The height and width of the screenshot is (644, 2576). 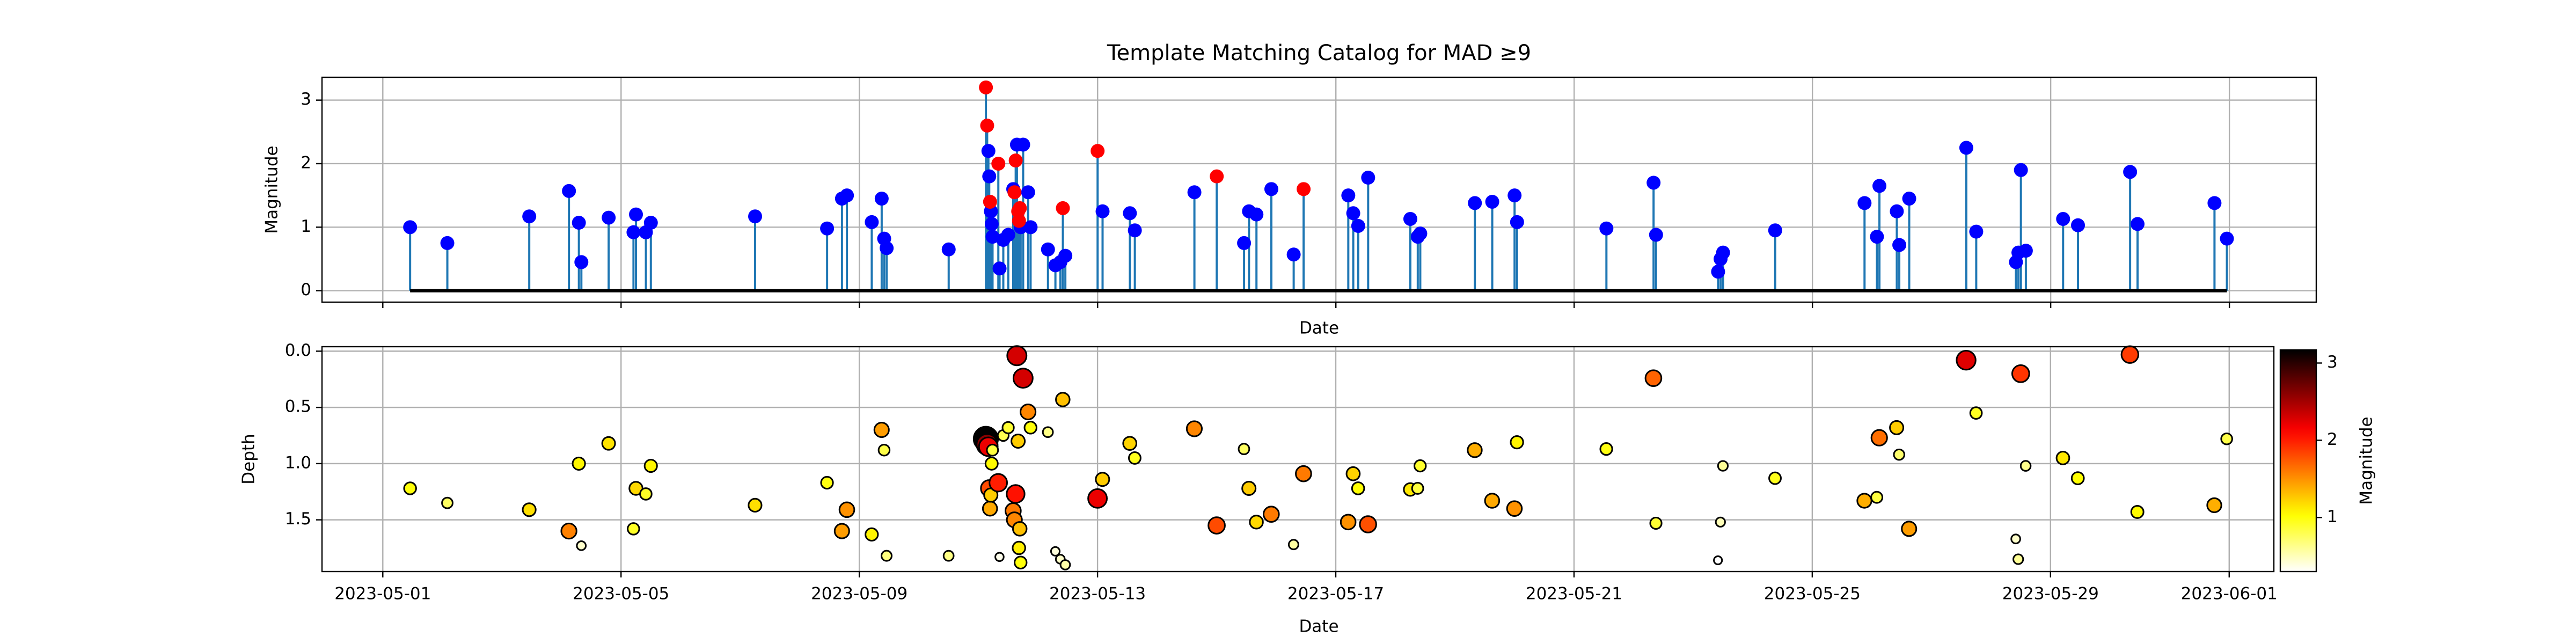 What do you see at coordinates (2229, 594) in the screenshot?
I see `x-tick-label: 2023-06-01` at bounding box center [2229, 594].